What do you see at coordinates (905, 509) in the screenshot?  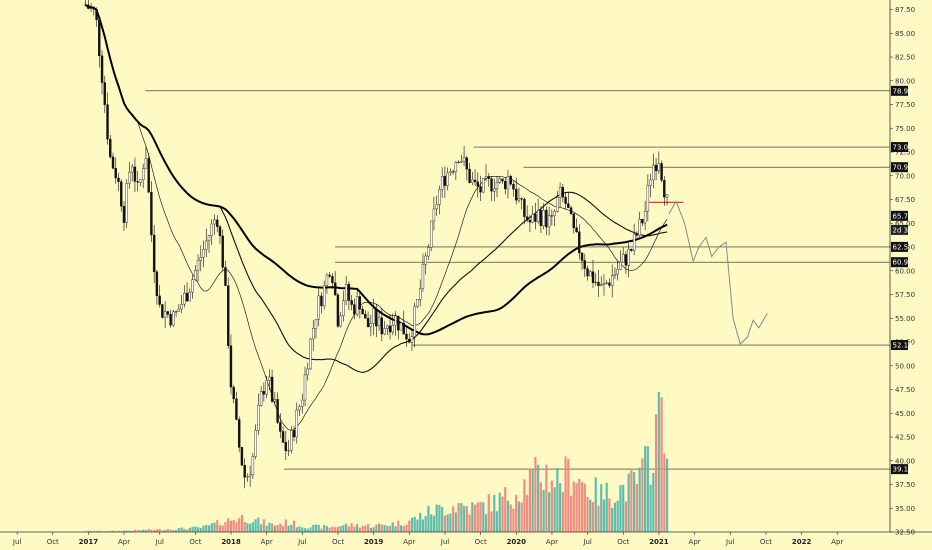 I see `y-tick-label: 35.00` at bounding box center [905, 509].